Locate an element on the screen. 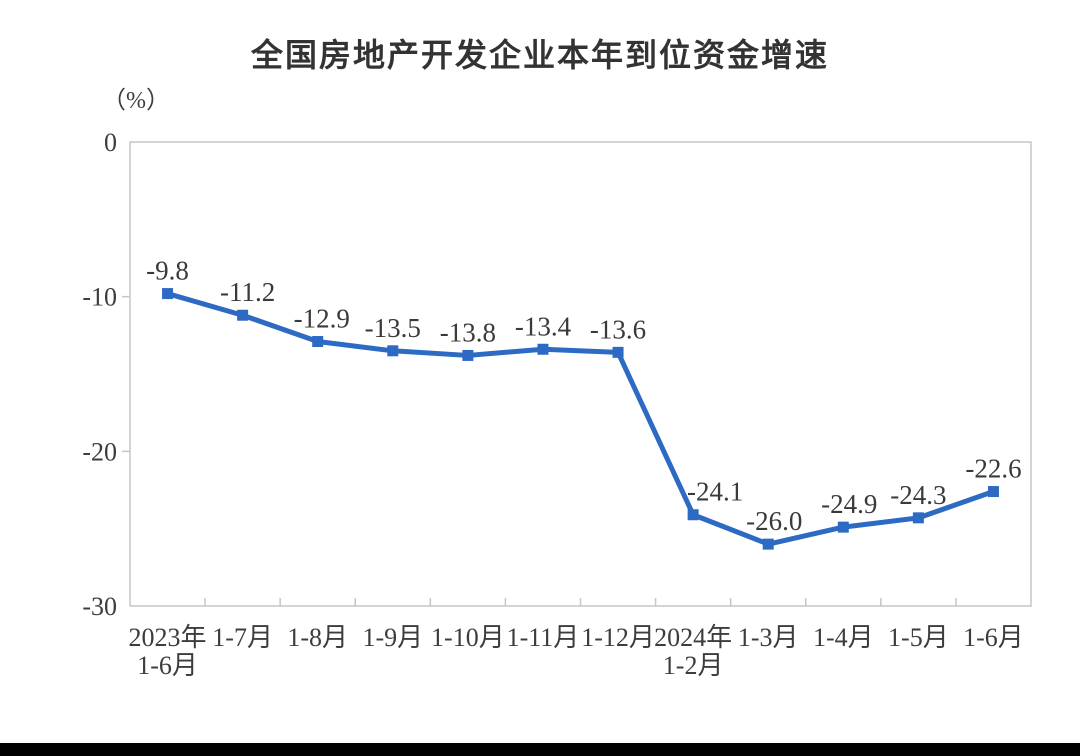 This screenshot has height=756, width=1080. x-axis-label-line: 1-7月 is located at coordinates (242, 637).